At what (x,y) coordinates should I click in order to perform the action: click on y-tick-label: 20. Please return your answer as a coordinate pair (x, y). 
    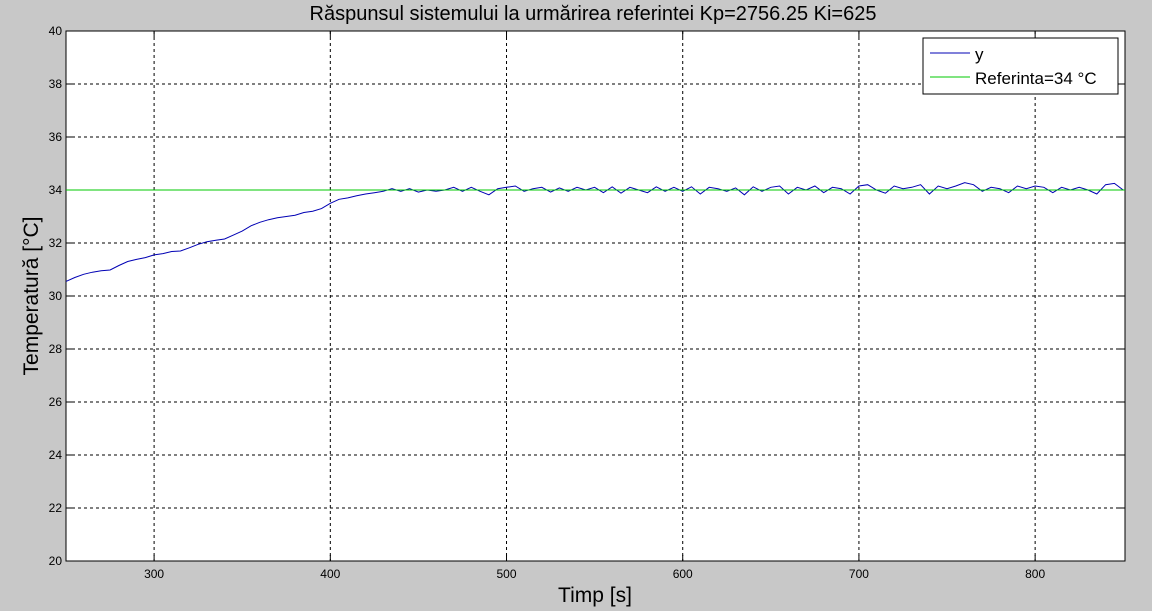
    Looking at the image, I should click on (56, 561).